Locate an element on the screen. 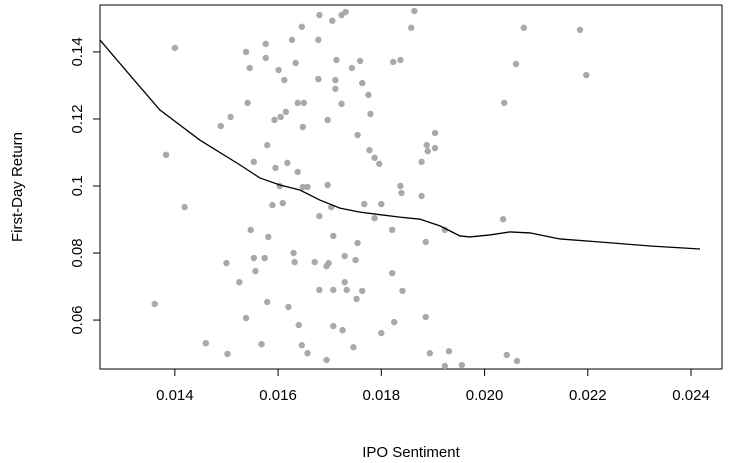  x-tick-label: 0.024 is located at coordinates (691, 395).